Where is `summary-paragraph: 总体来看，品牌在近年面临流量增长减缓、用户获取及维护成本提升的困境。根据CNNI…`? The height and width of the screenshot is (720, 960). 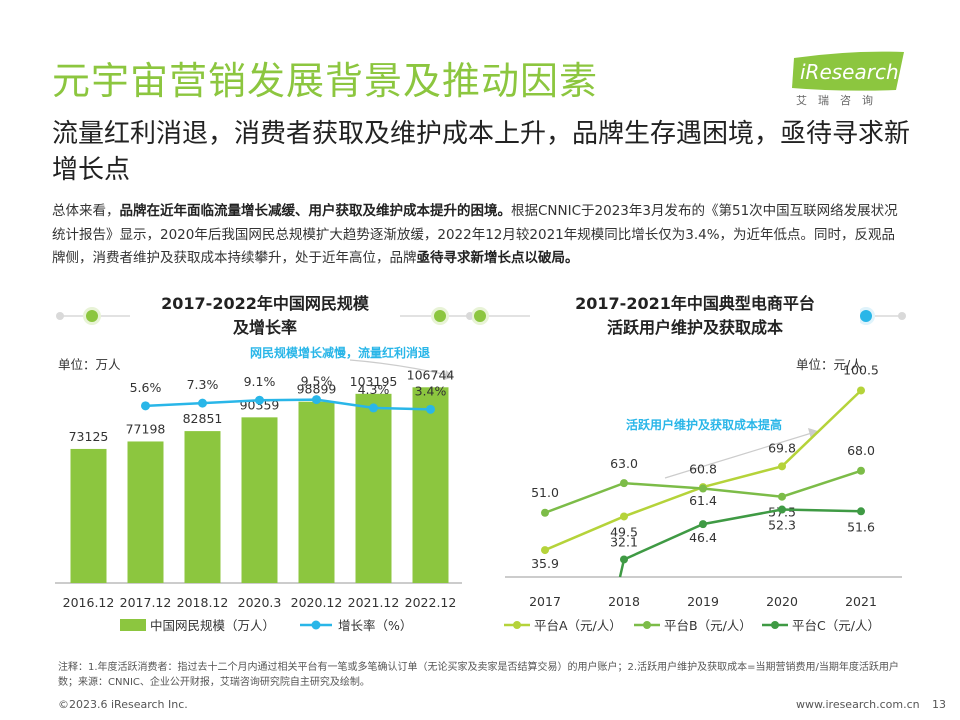 summary-paragraph: 总体来看，品牌在近年面临流量增长减缓、用户获取及维护成本提升的困境。根据CNNI… is located at coordinates (478, 235).